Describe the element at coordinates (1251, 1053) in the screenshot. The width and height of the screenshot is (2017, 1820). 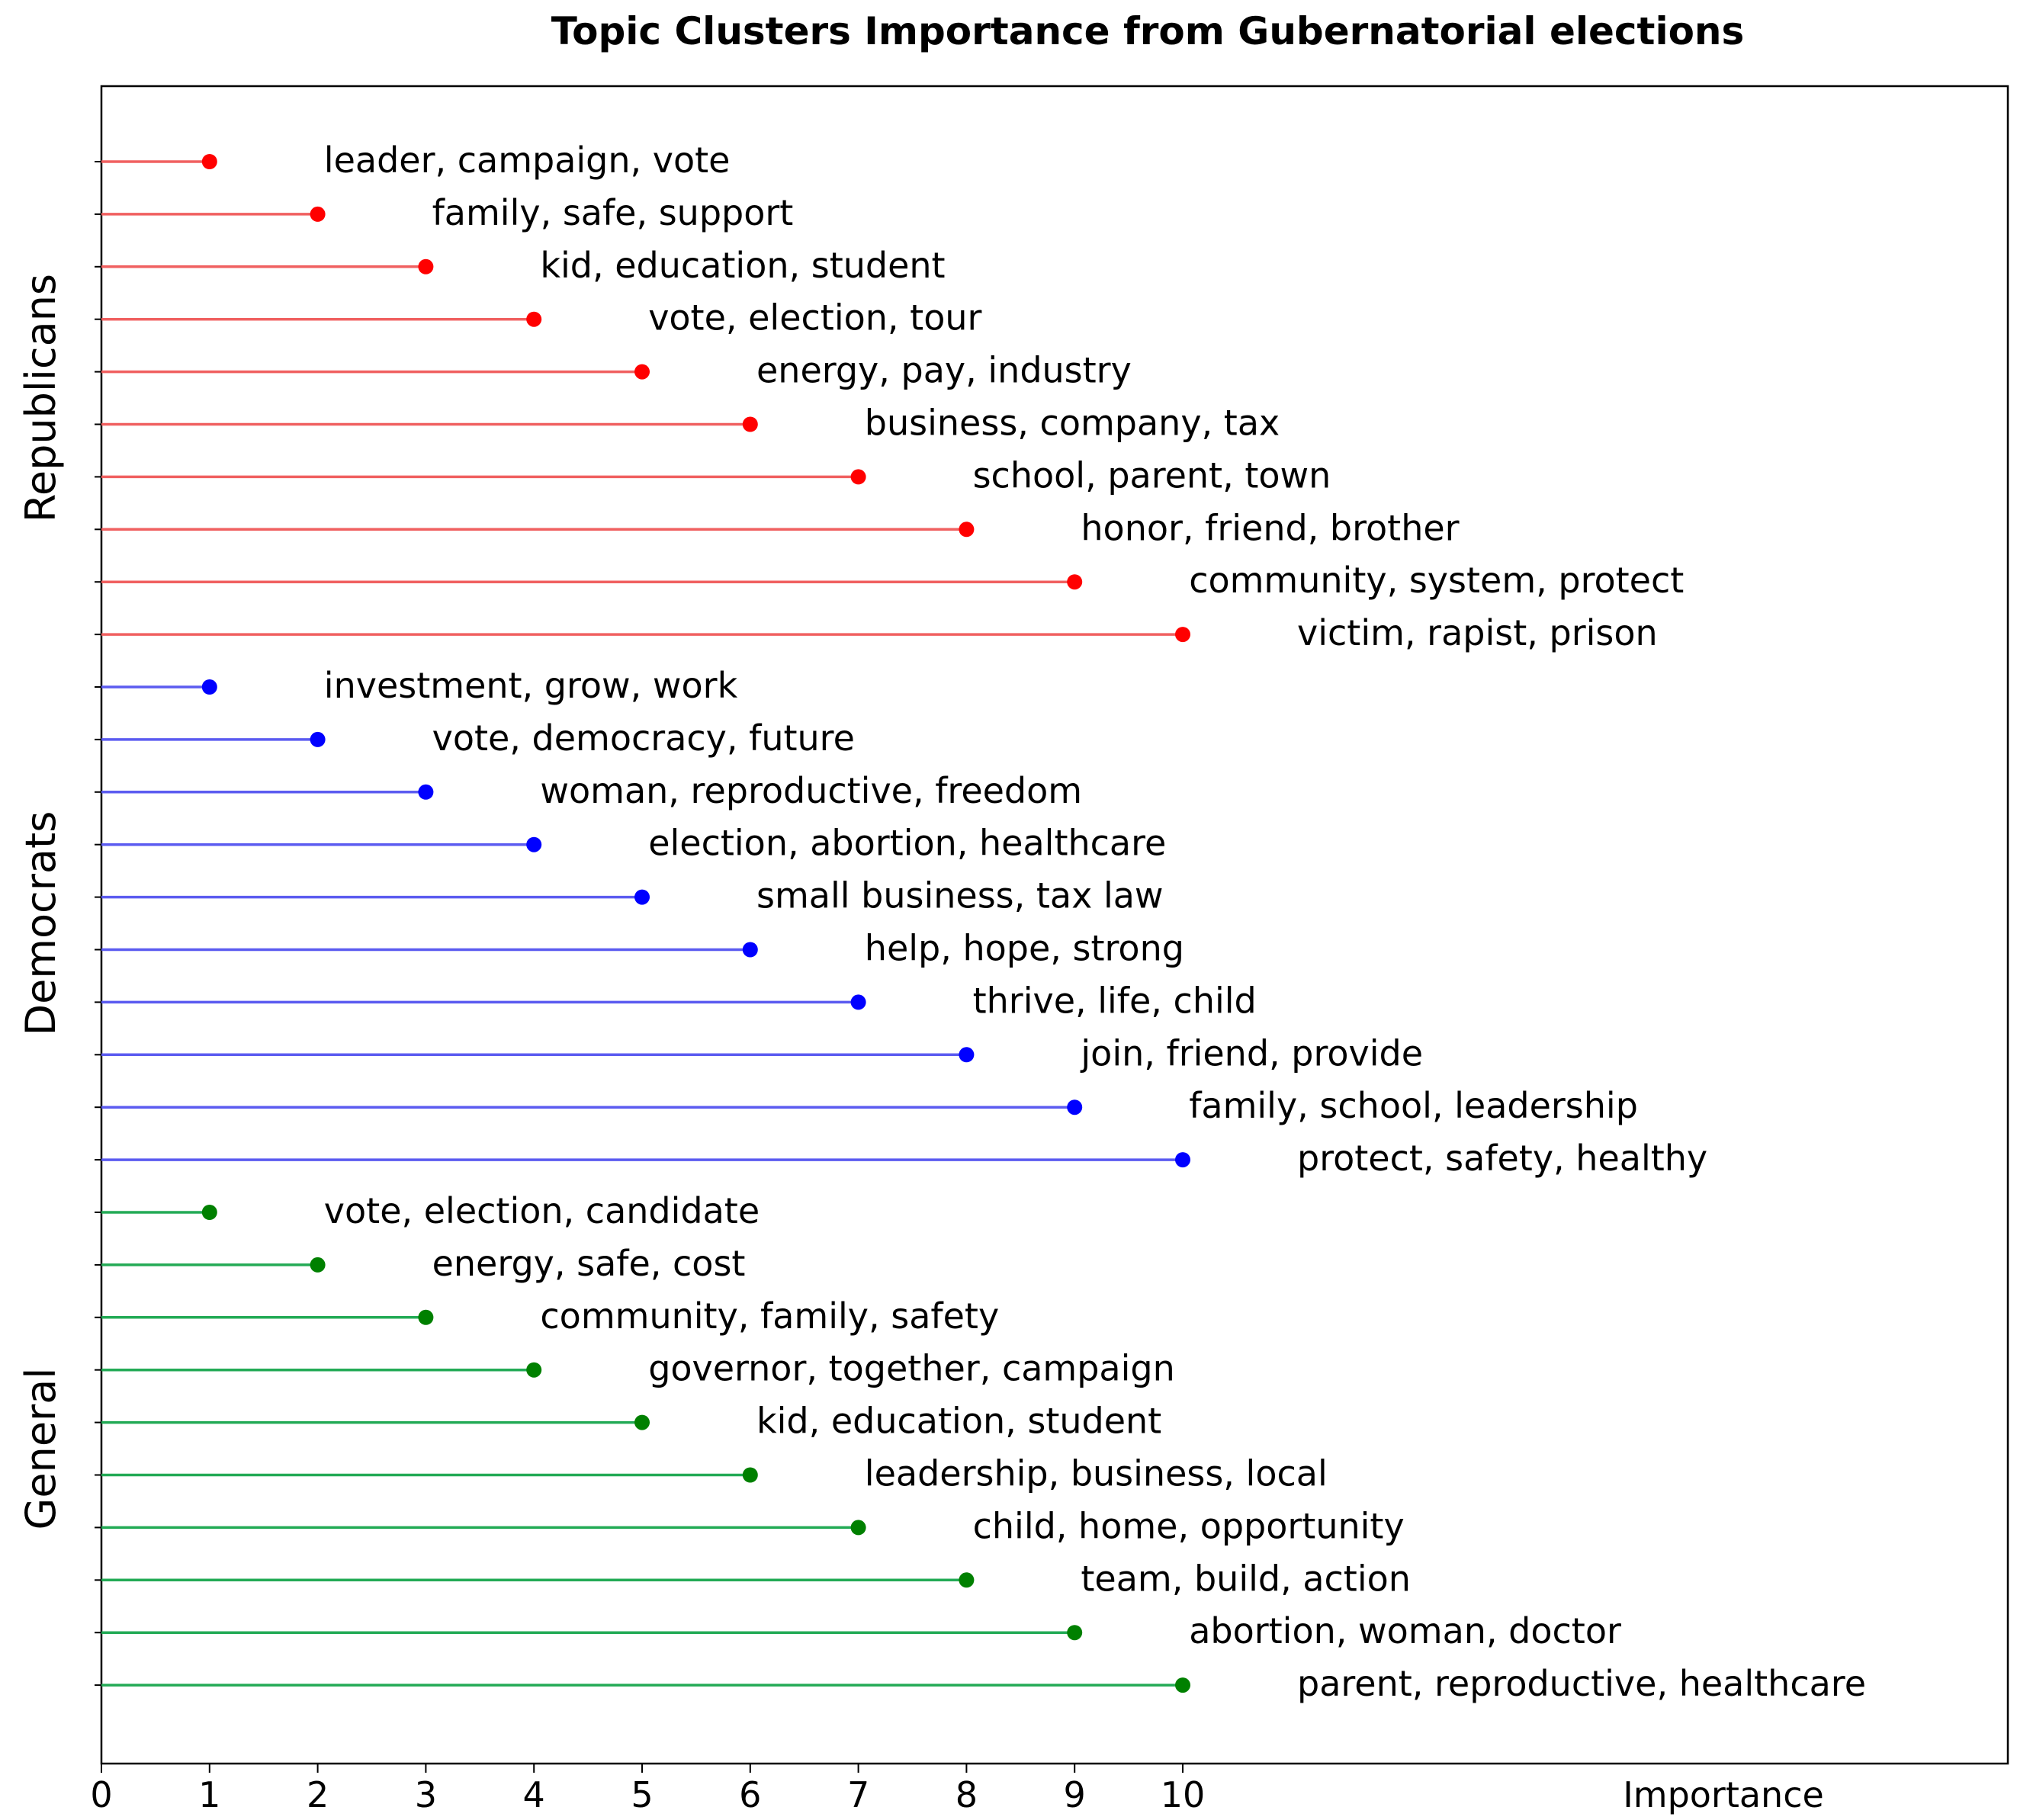
I see `topic-label: join, friend, provide` at that location.